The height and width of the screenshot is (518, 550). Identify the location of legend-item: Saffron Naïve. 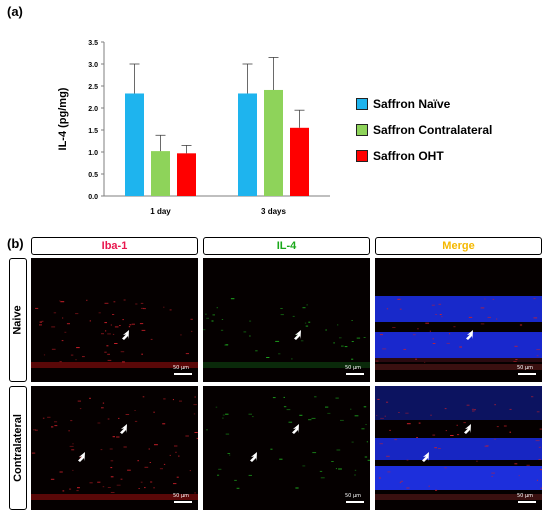
(424, 104).